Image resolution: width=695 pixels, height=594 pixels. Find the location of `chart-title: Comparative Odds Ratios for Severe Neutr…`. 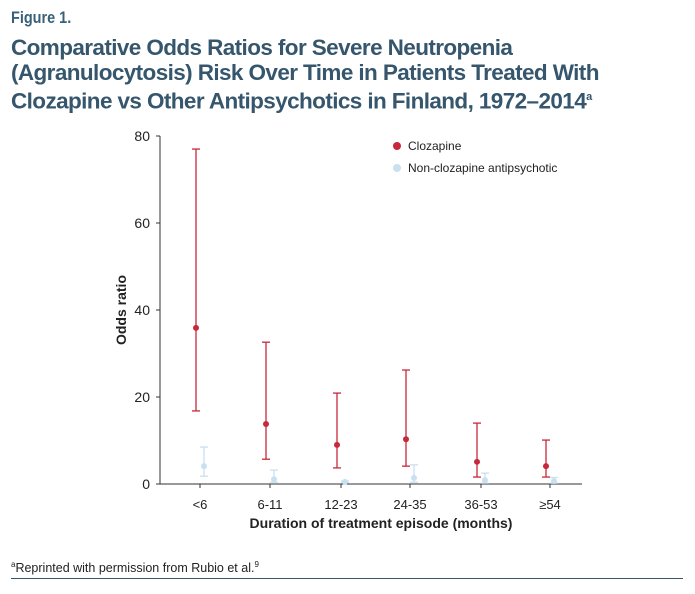

chart-title: Comparative Odds Ratios for Severe Neutr… is located at coordinates (305, 74).